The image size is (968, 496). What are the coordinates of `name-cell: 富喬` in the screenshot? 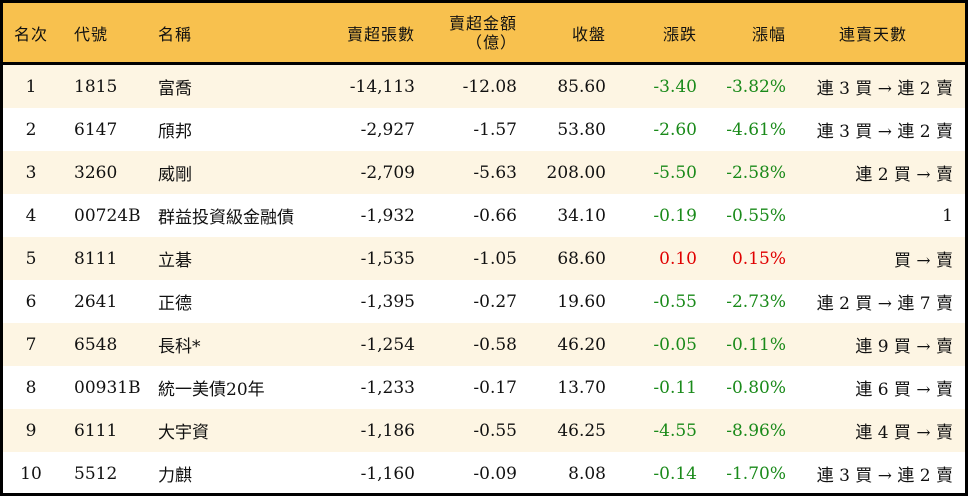 It's located at (175, 89).